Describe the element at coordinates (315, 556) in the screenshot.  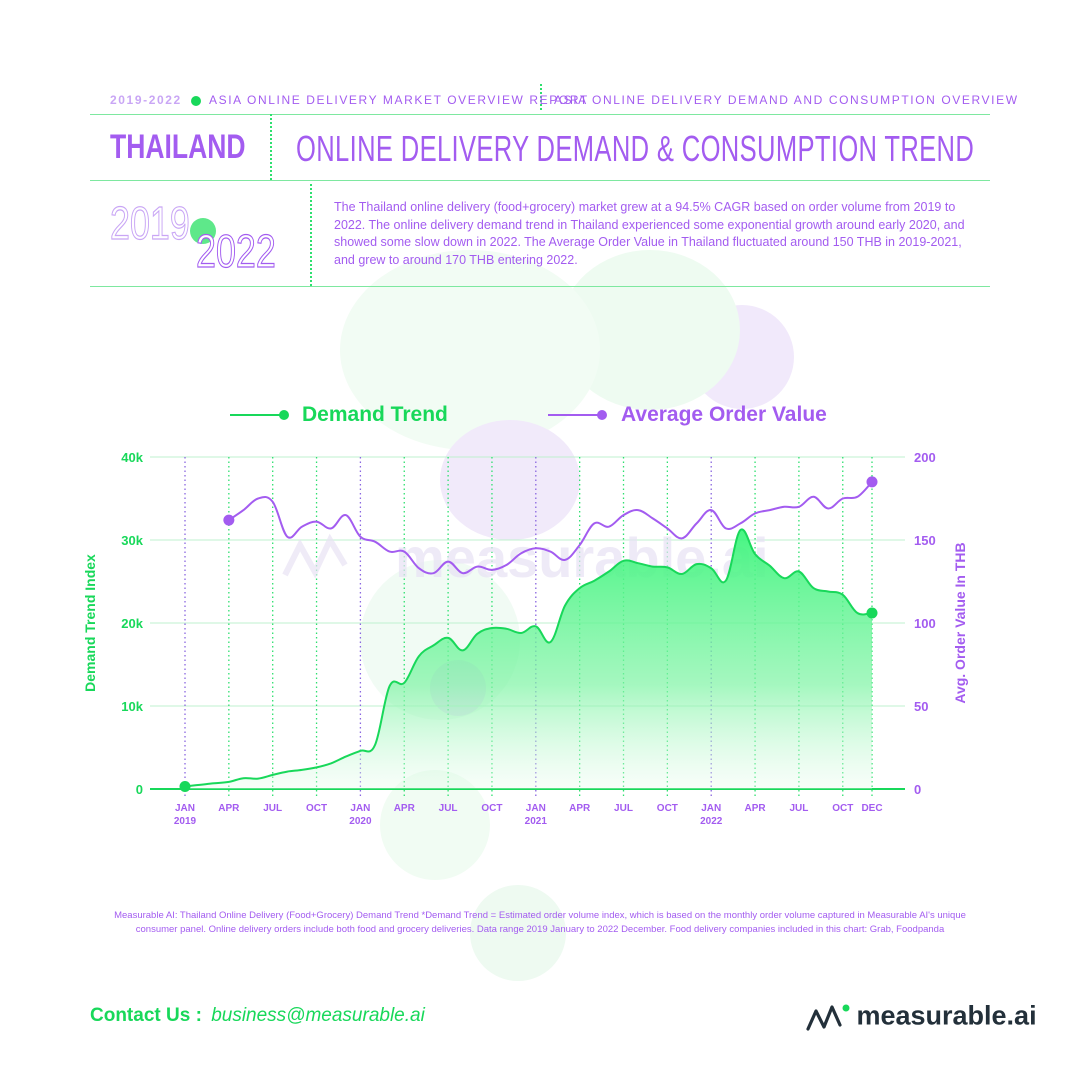
I see `watermark-logo-icon` at that location.